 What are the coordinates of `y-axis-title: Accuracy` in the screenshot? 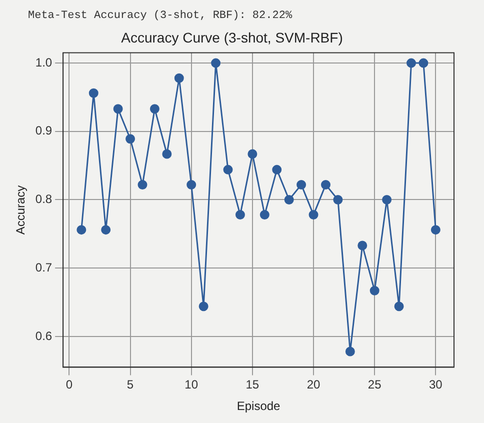 It's located at (21, 210).